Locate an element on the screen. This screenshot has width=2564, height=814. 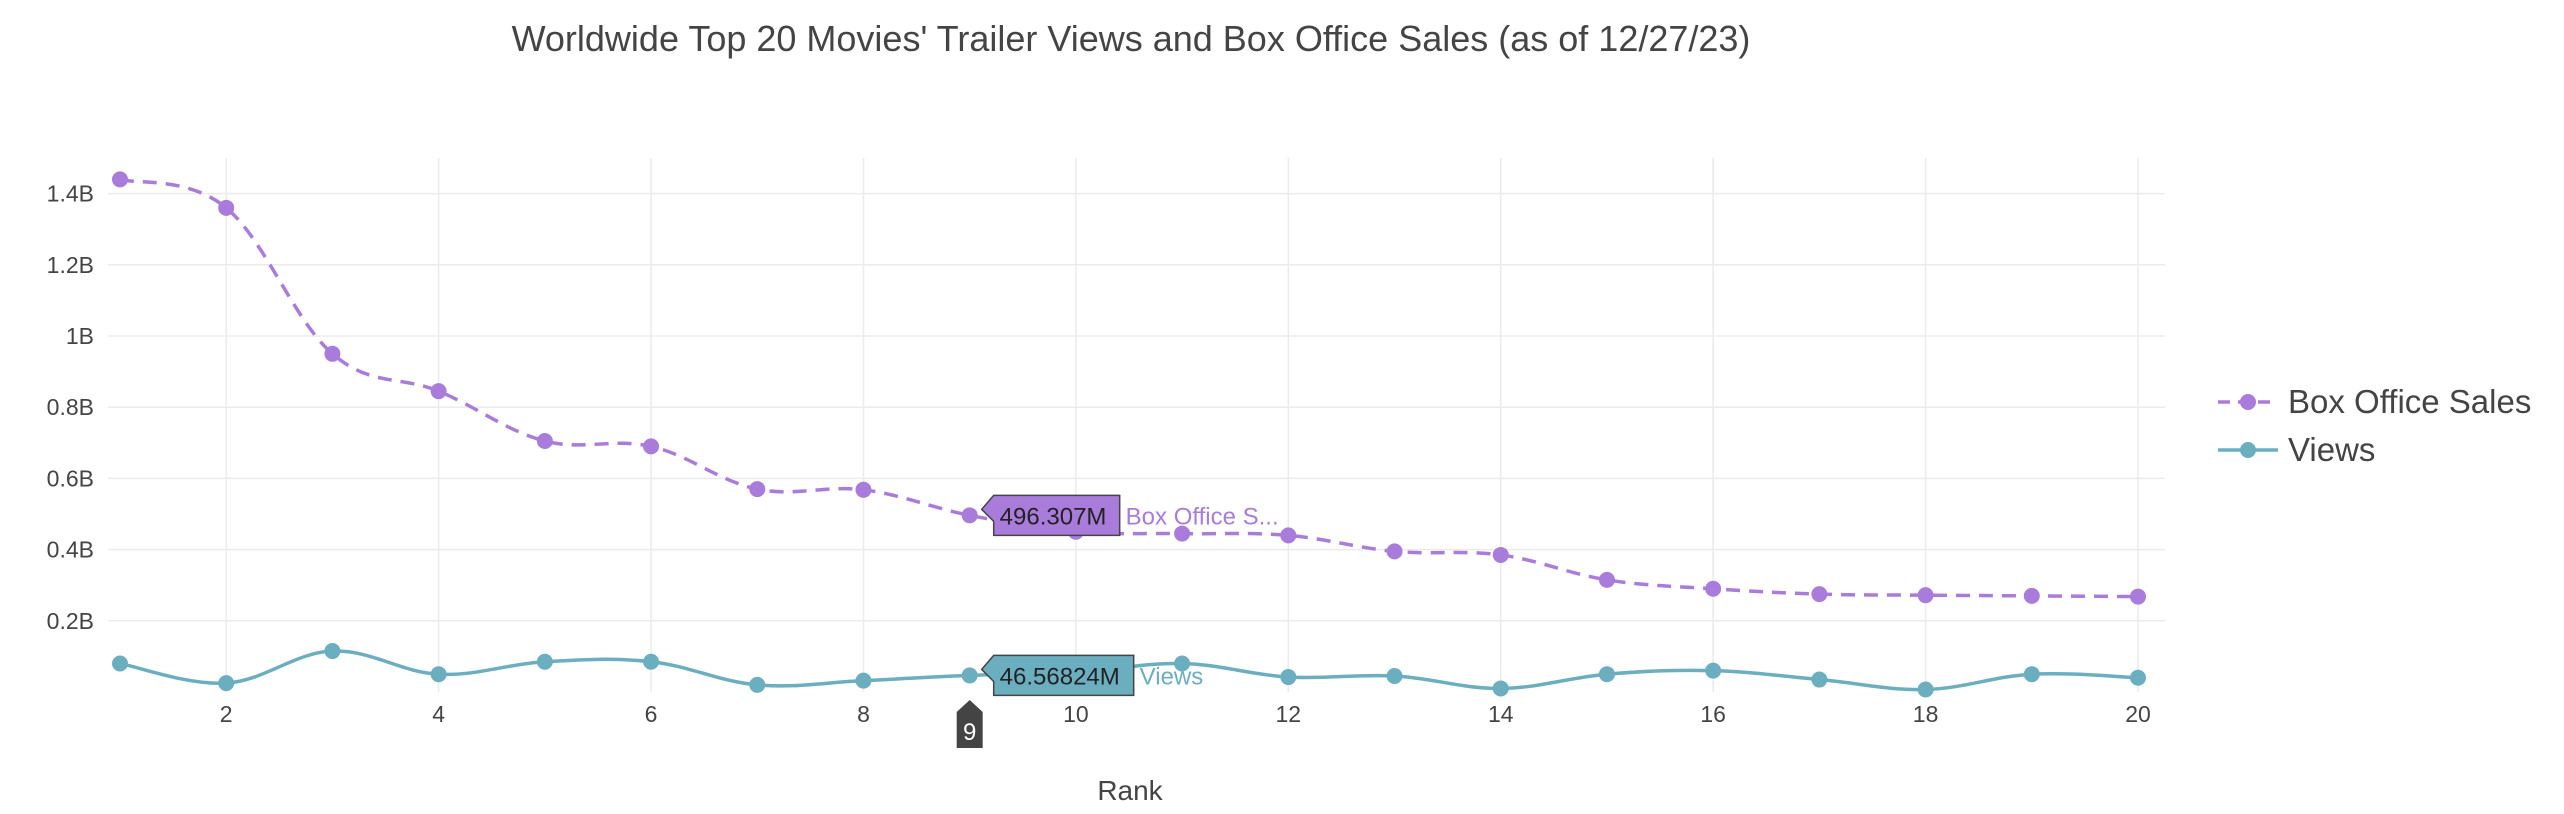
x-tick-label: 4 is located at coordinates (438, 714).